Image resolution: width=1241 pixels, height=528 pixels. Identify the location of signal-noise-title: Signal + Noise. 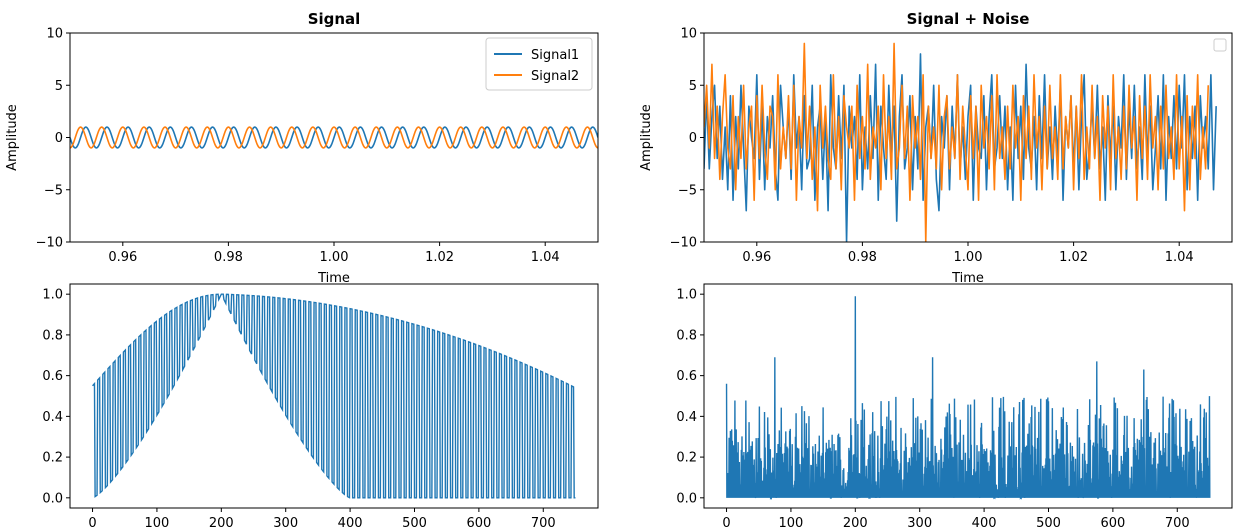
(968, 19).